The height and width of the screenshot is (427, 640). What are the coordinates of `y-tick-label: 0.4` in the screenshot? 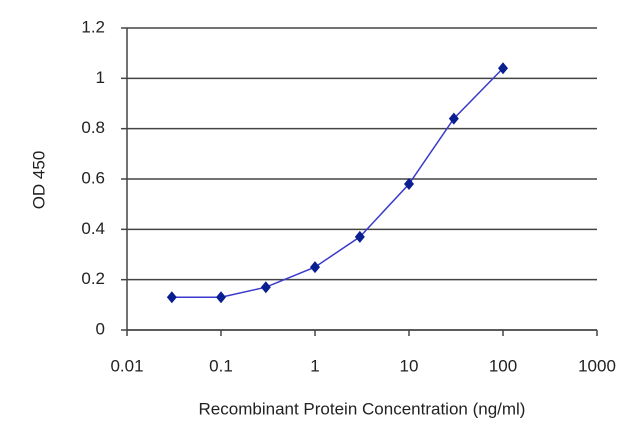 It's located at (93, 228).